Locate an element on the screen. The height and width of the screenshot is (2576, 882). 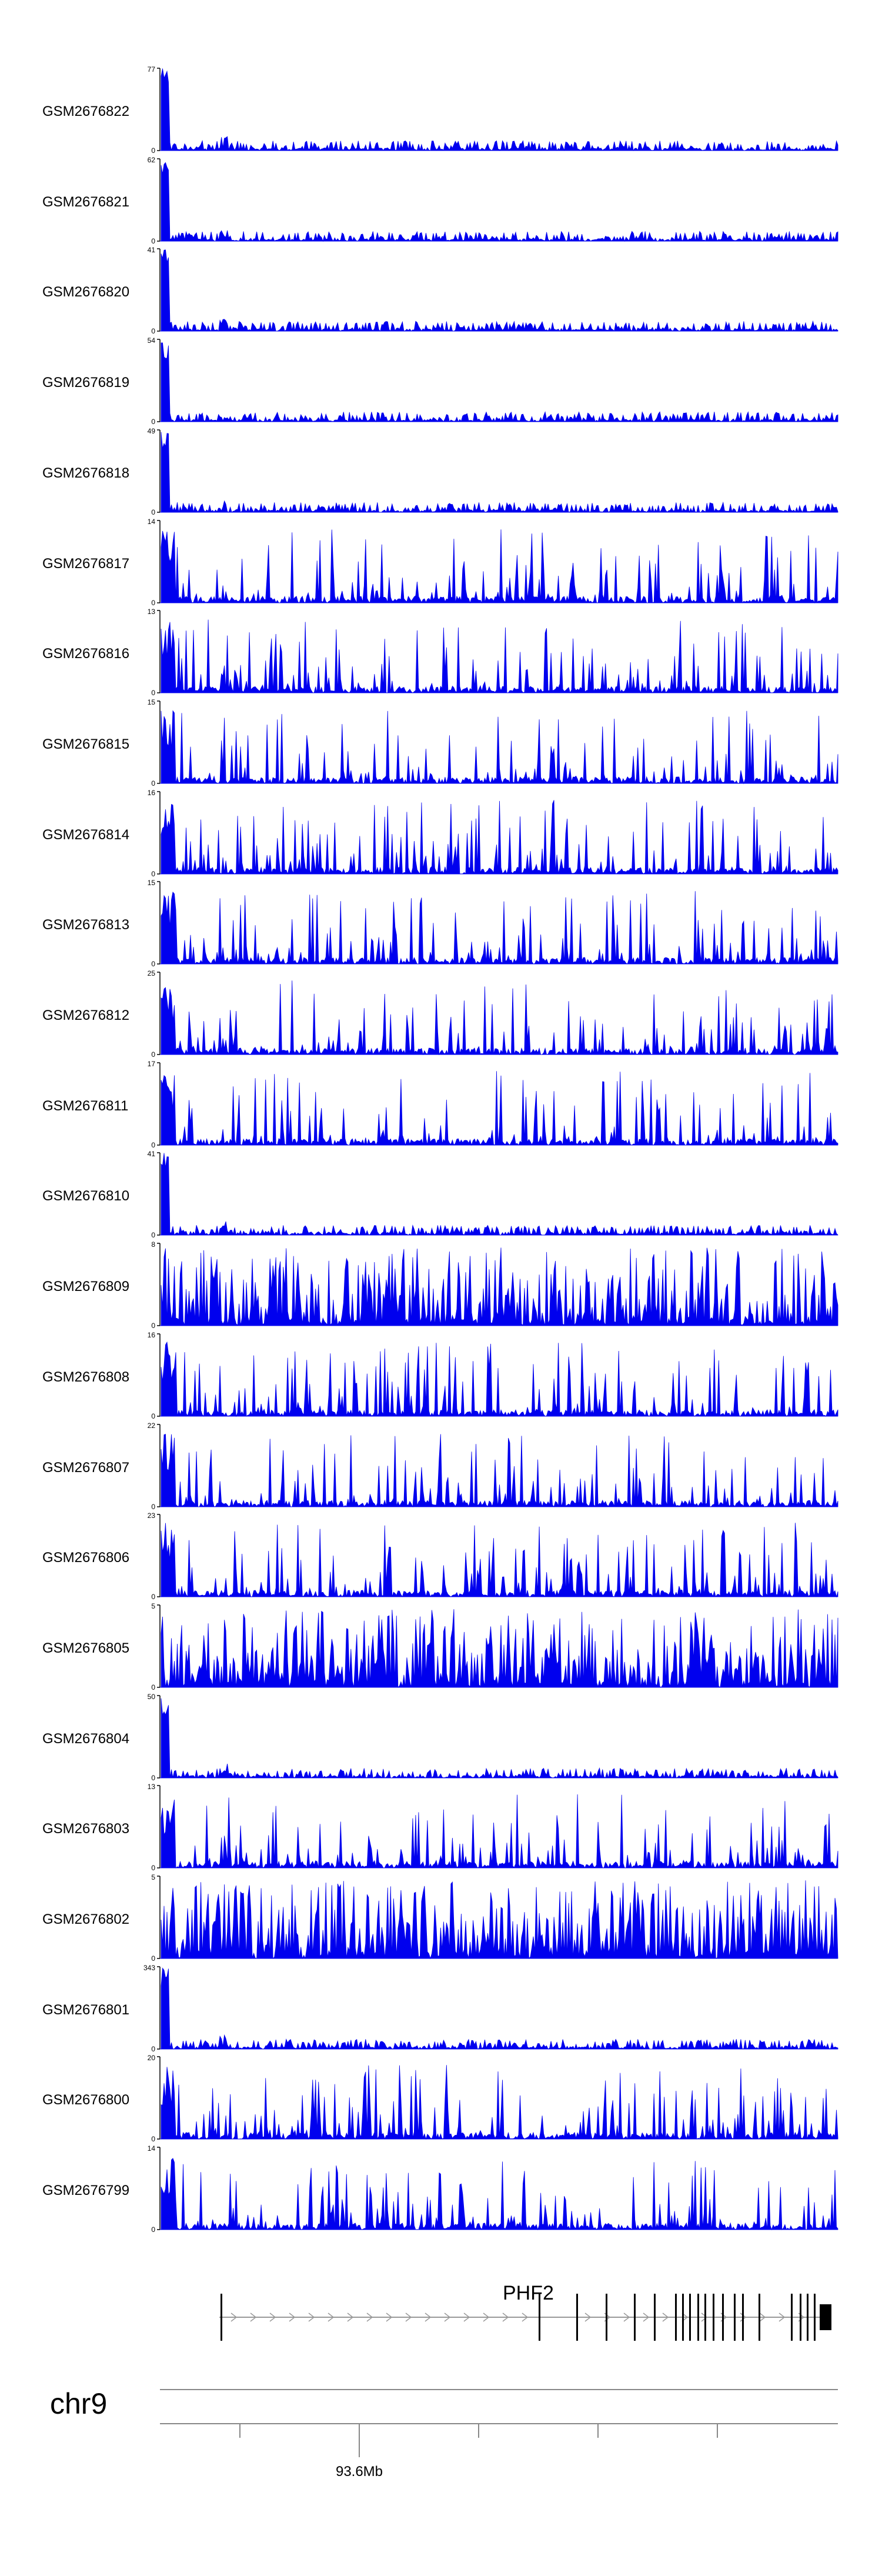
track-GSM2676799: GSM2676799 14 0 is located at coordinates (441, 2190).